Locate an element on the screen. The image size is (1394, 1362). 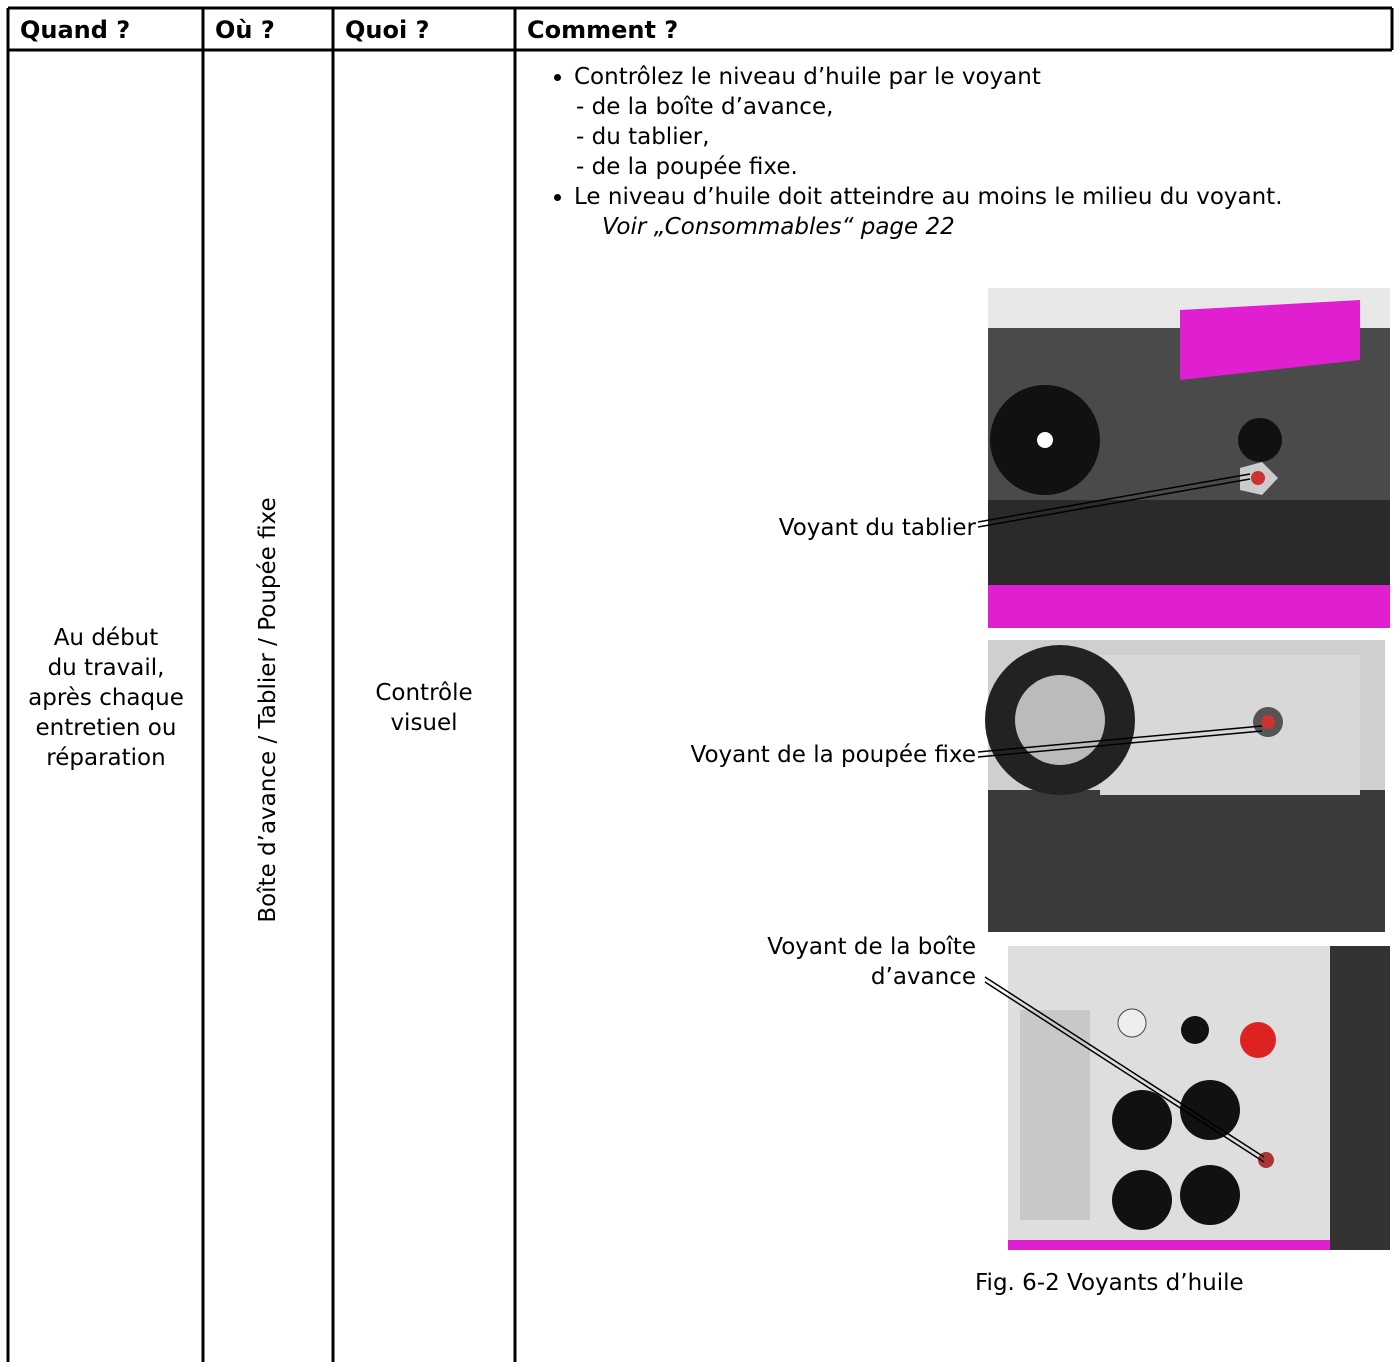
text-line: Au début is located at coordinates (106, 638).